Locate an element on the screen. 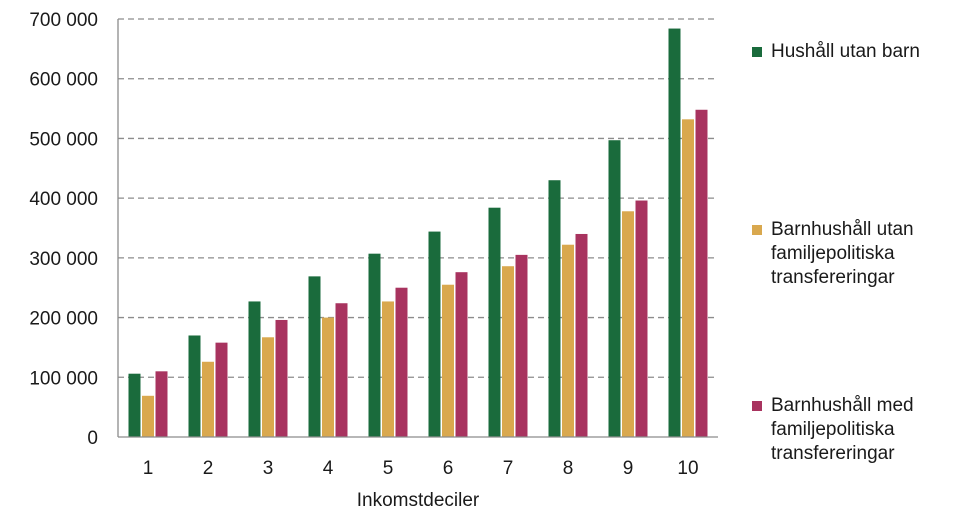 The width and height of the screenshot is (962, 513). y-tick-label: 600 000 is located at coordinates (63, 80).